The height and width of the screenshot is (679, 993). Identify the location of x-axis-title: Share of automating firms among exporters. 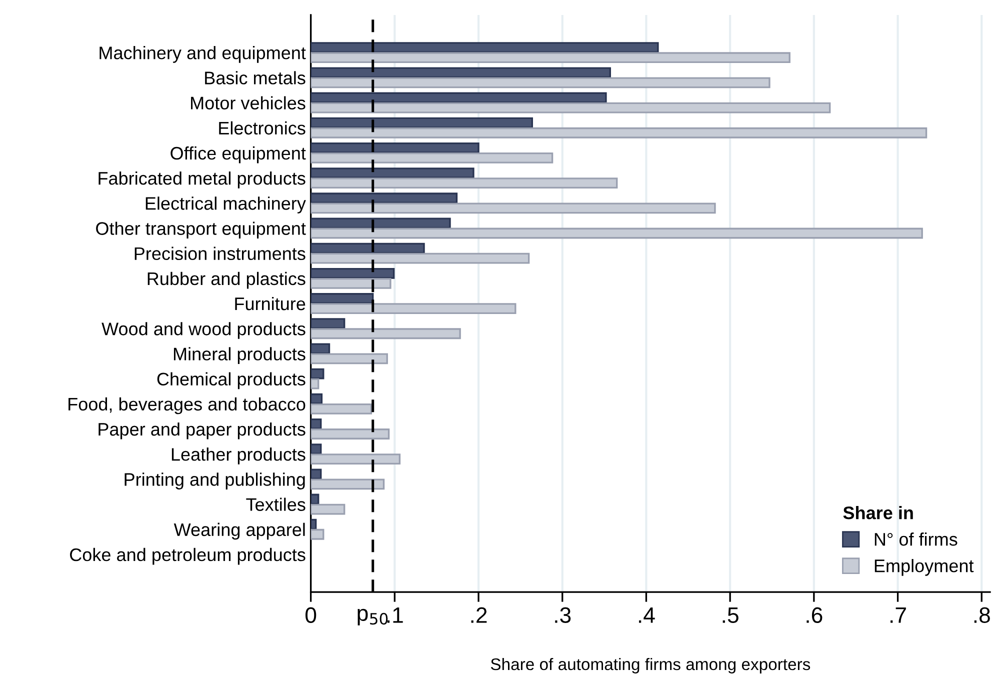
(650, 666).